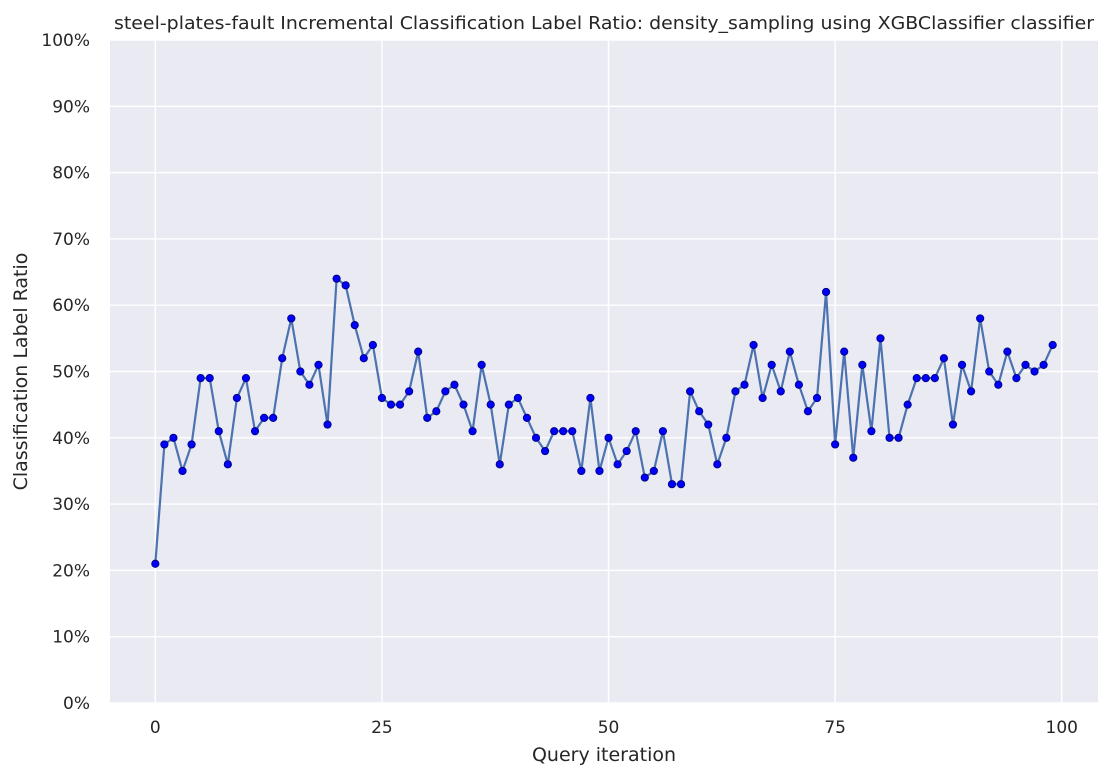 Image resolution: width=1116 pixels, height=779 pixels. Describe the element at coordinates (1062, 728) in the screenshot. I see `x-tick-label: 100` at that location.